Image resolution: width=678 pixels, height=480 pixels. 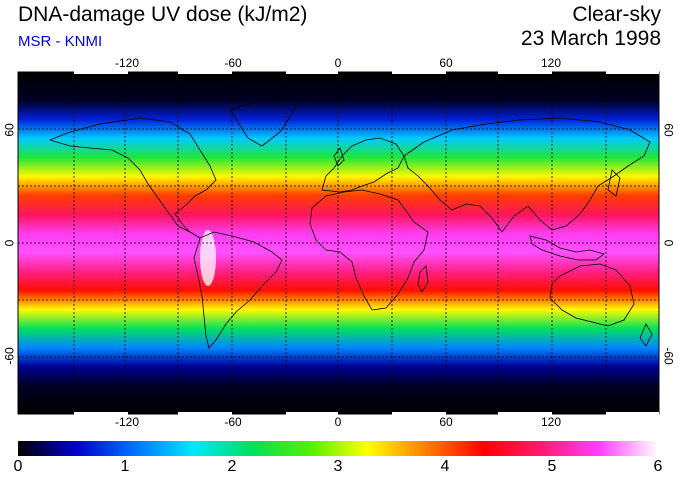 I want to click on colorbar-label: 0, so click(x=18, y=466).